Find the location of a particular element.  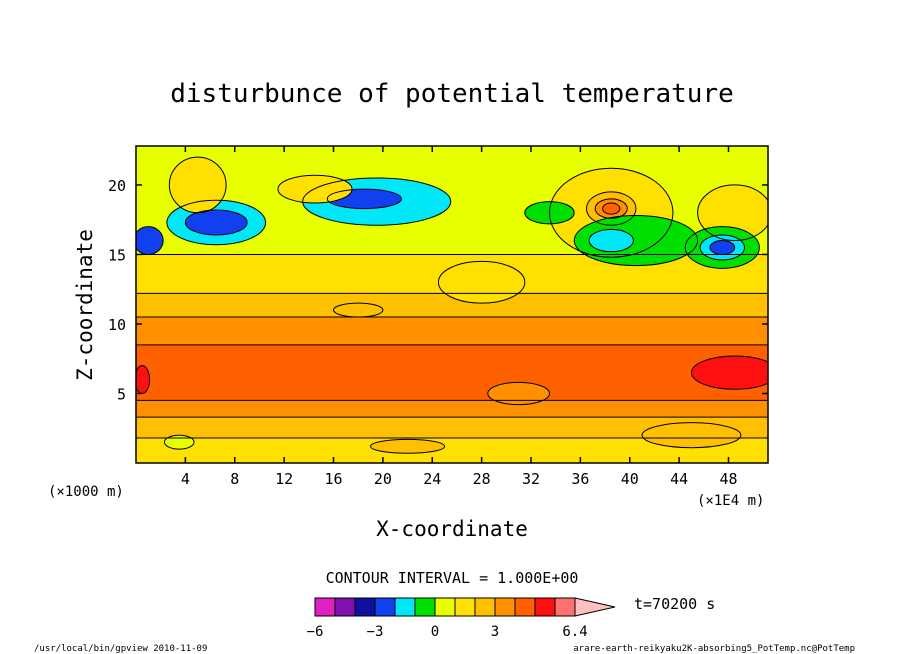

colorbar-label: 6.4 is located at coordinates (574, 632).